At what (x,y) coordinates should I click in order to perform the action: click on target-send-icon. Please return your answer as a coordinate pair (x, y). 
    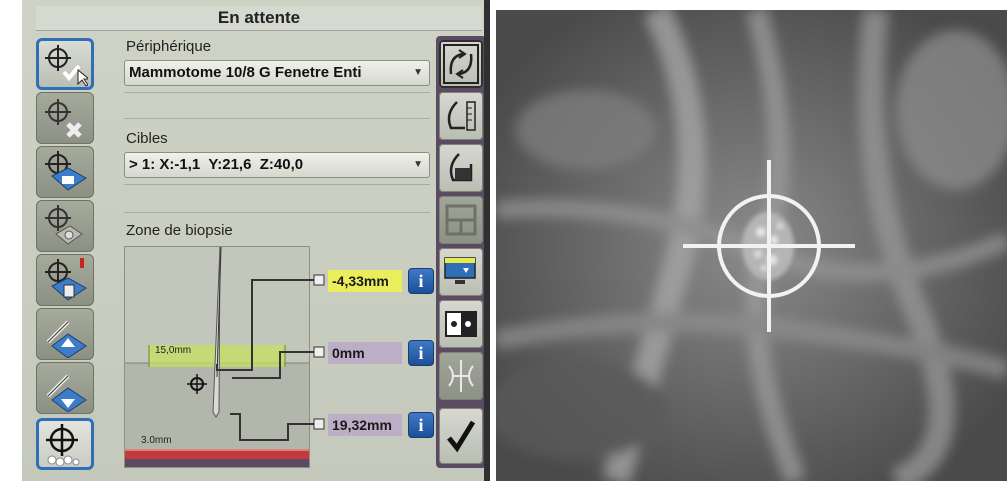
    Looking at the image, I should click on (66, 171).